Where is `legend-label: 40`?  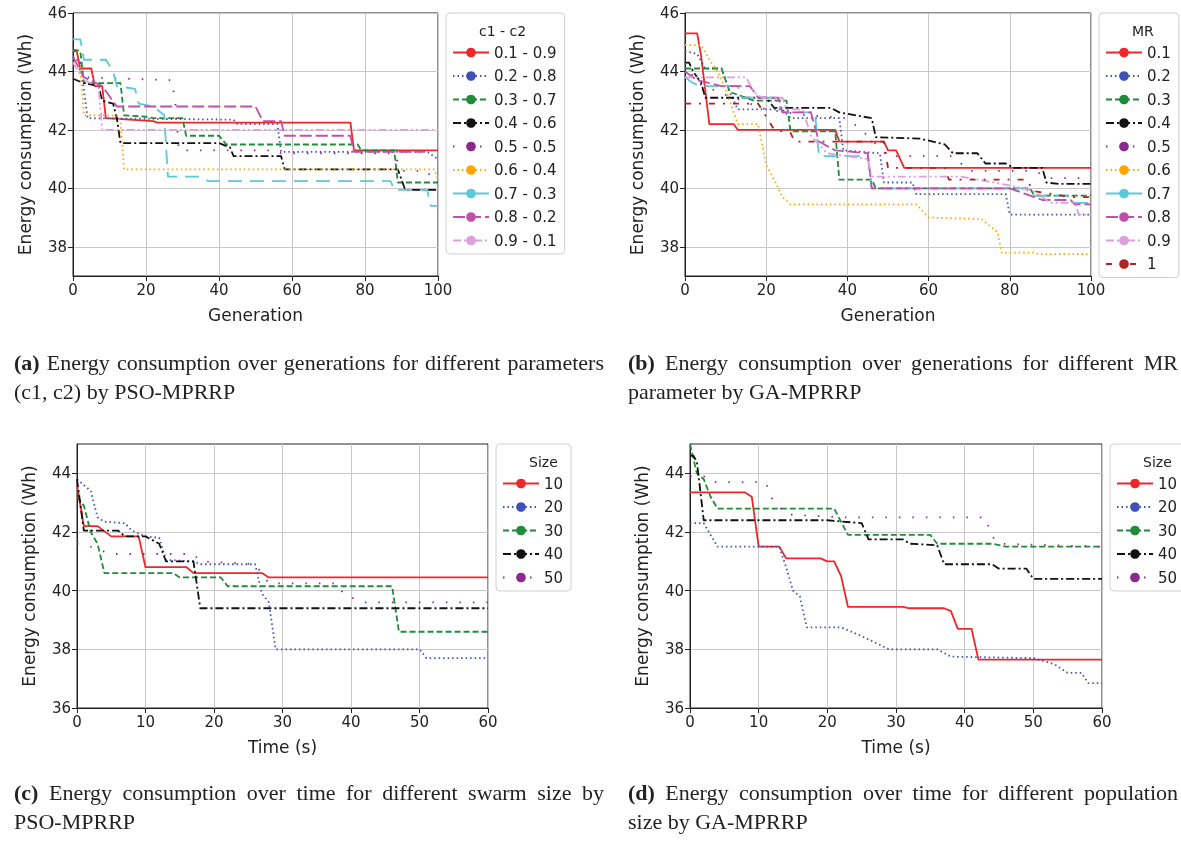 legend-label: 40 is located at coordinates (554, 554).